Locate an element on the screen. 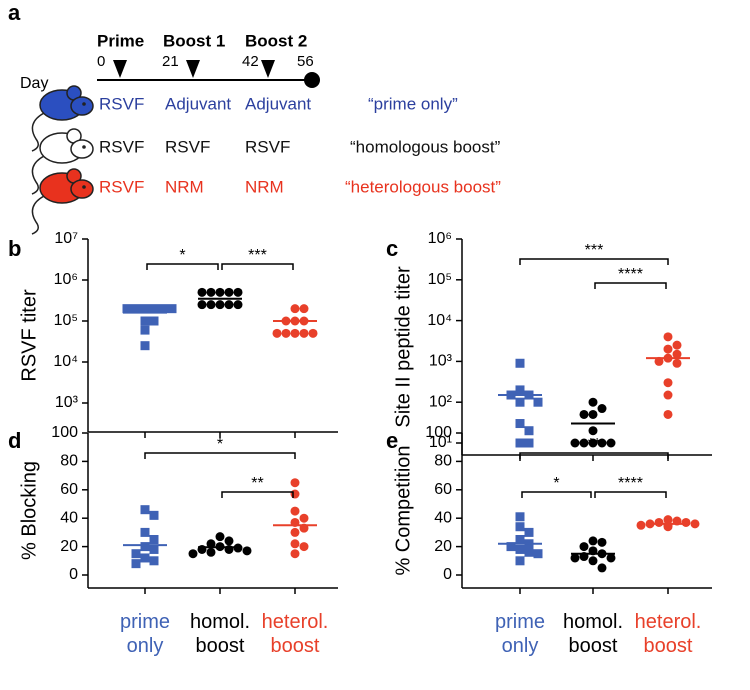  significance-label: **** is located at coordinates (630, 274).